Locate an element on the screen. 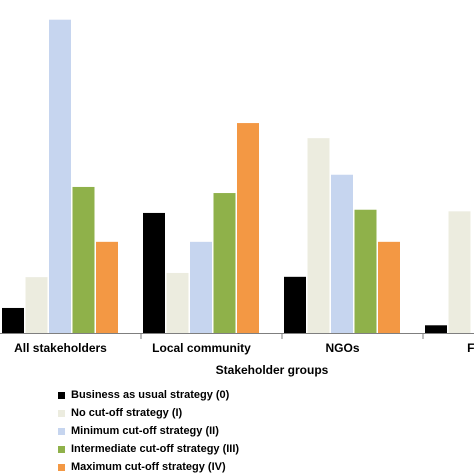  legend-label: No cut-off strategy (I) is located at coordinates (127, 413).